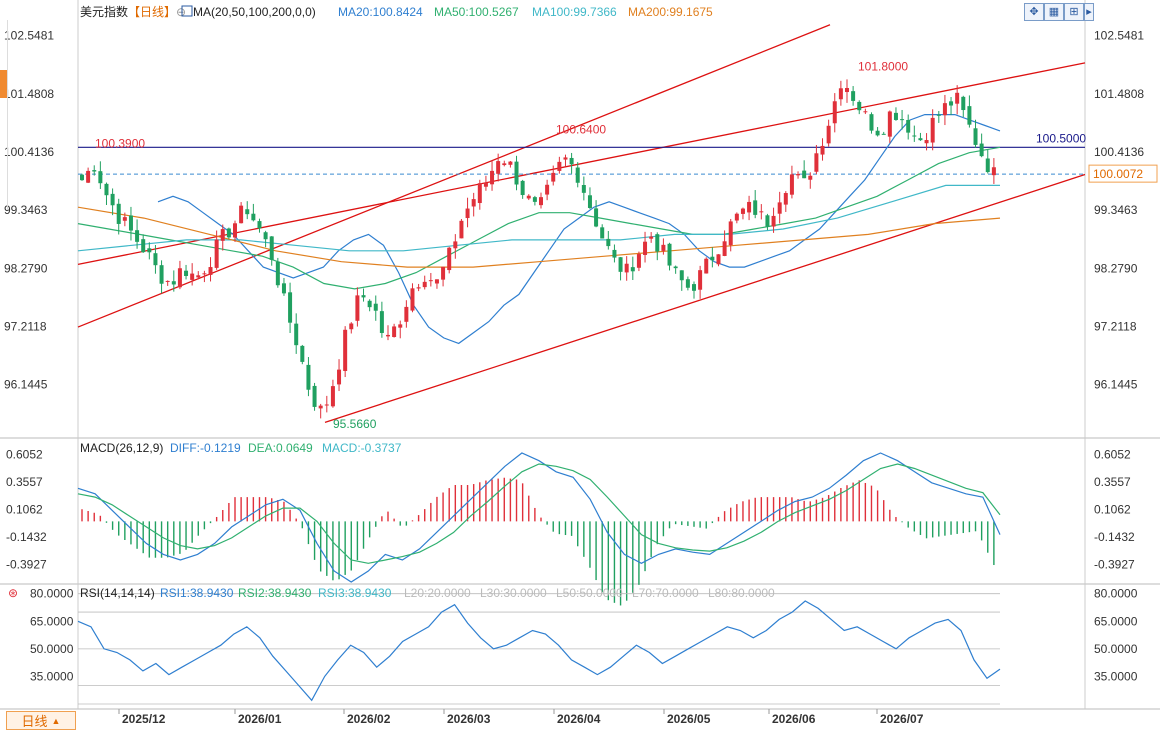 Image resolution: width=1160 pixels, height=731 pixels. What do you see at coordinates (275, 593) in the screenshot?
I see `rsi2-value: RSI2:38.9430` at bounding box center [275, 593].